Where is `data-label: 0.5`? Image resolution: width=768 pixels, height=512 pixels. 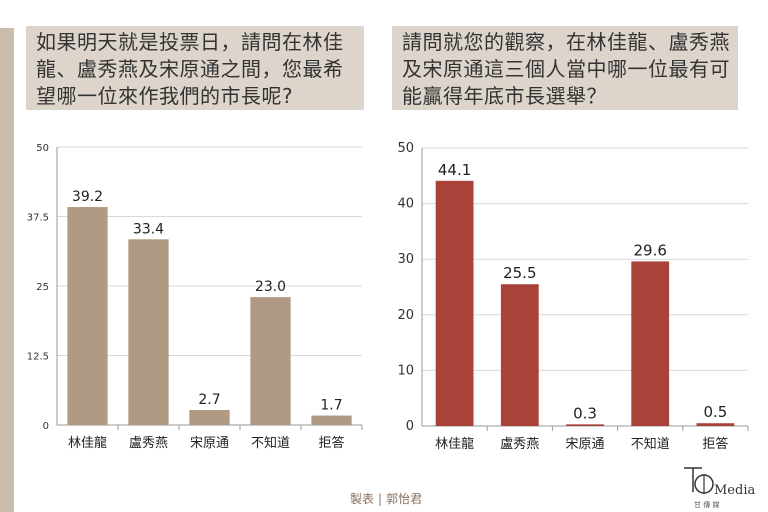 data-label: 0.5 is located at coordinates (715, 412).